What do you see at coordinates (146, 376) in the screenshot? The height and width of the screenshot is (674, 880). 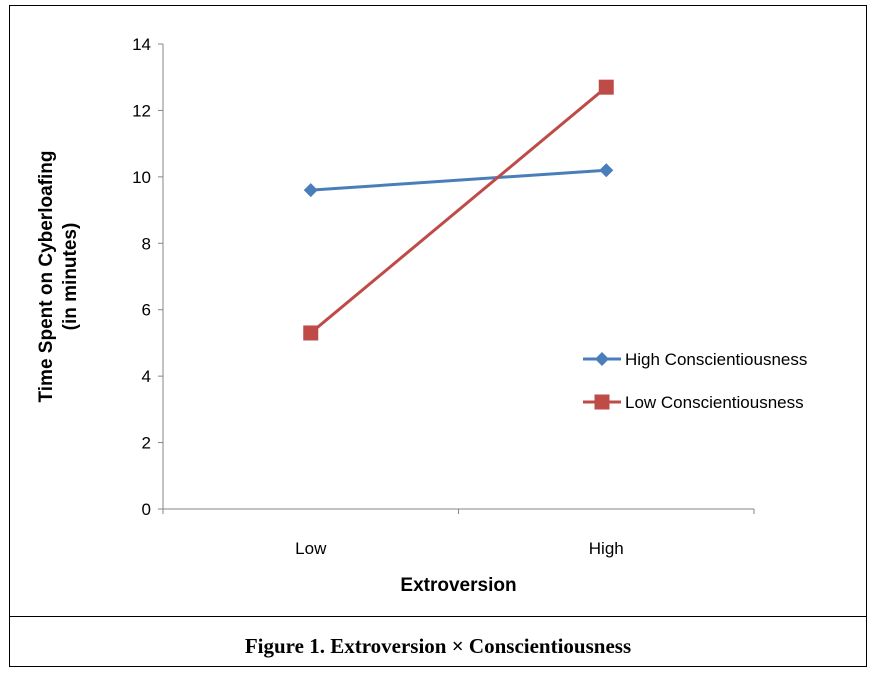 I see `y-tick-label: 4` at bounding box center [146, 376].